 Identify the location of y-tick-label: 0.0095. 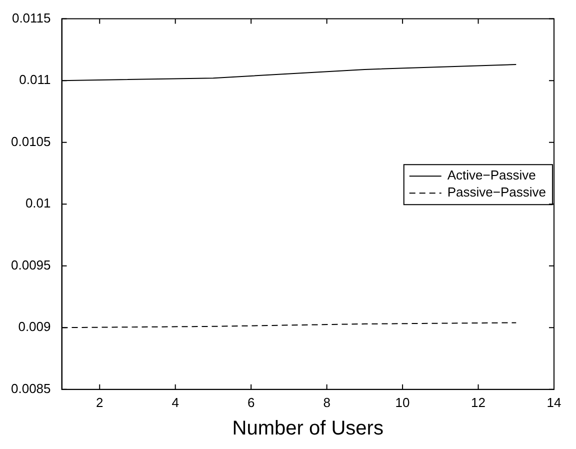
(30, 264).